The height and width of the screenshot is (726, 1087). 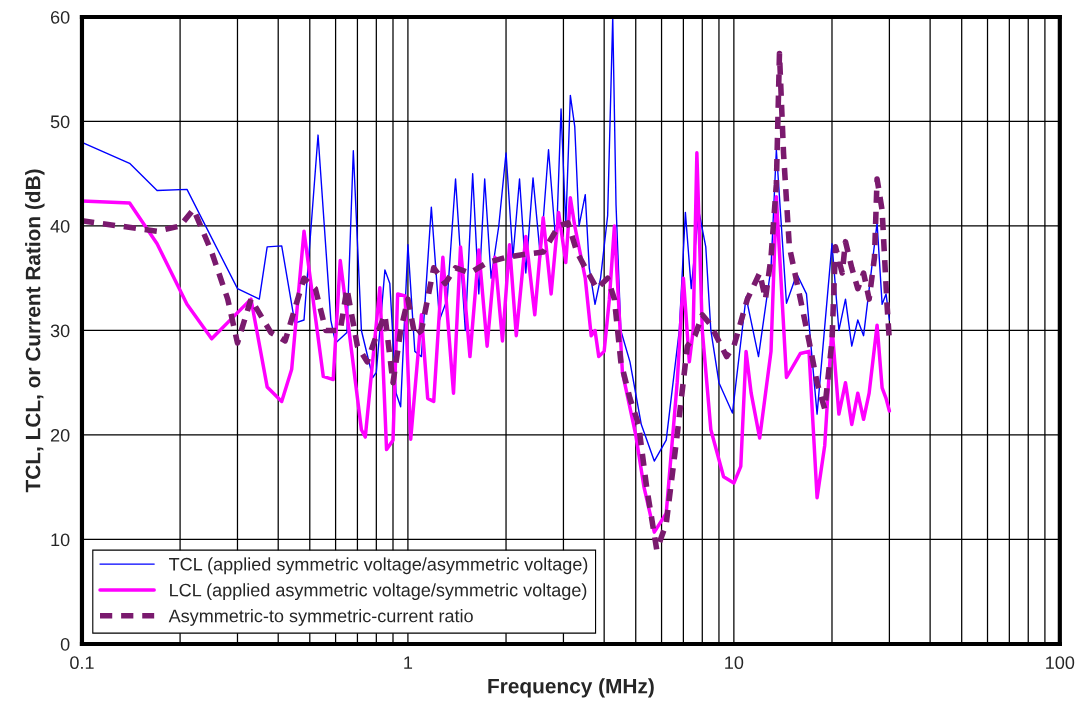 I want to click on x-axis-title: Frequency (MHz), so click(x=571, y=688).